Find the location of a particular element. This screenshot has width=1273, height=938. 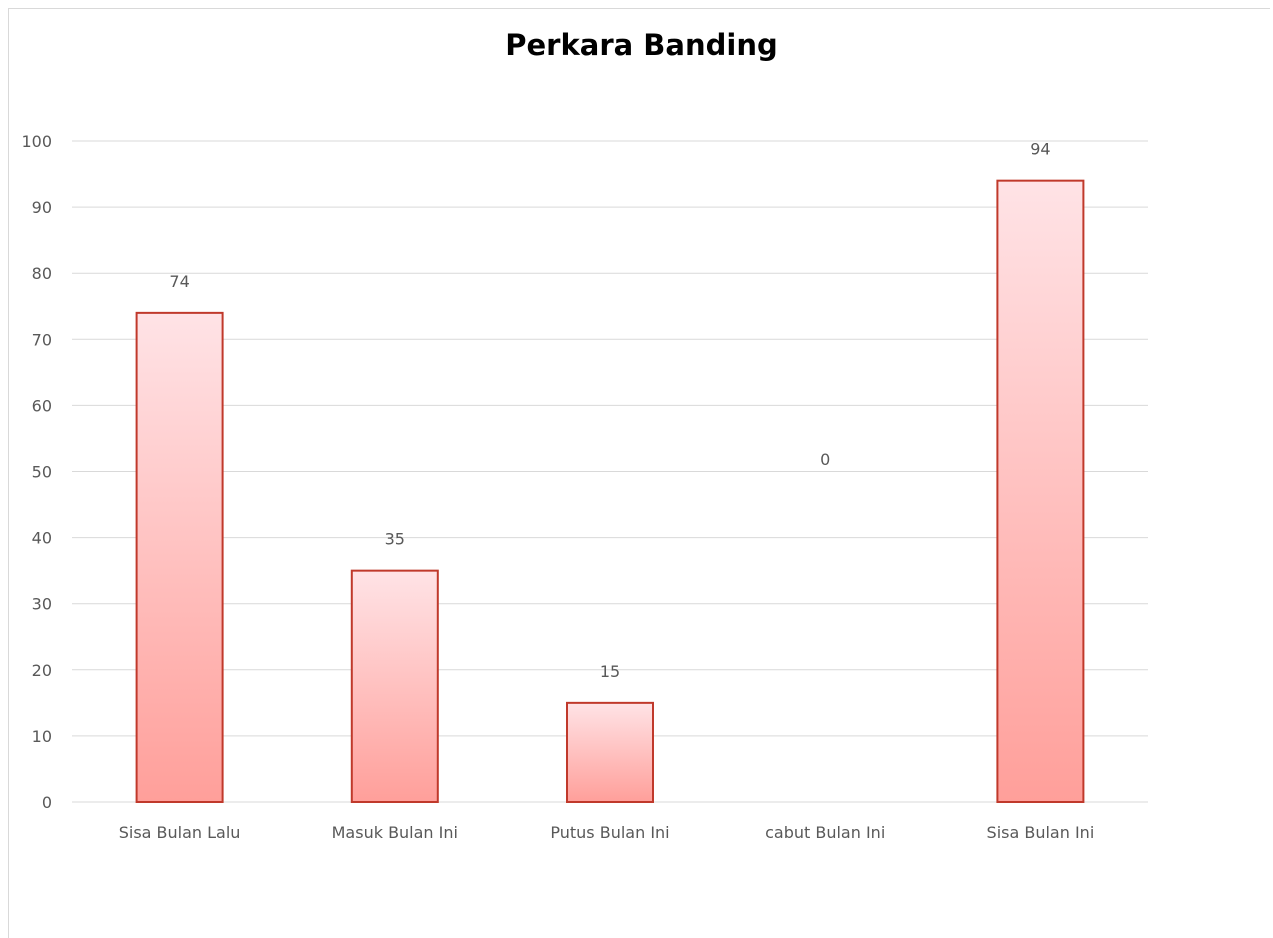

y-tick-label-30: 30 is located at coordinates (42, 604).